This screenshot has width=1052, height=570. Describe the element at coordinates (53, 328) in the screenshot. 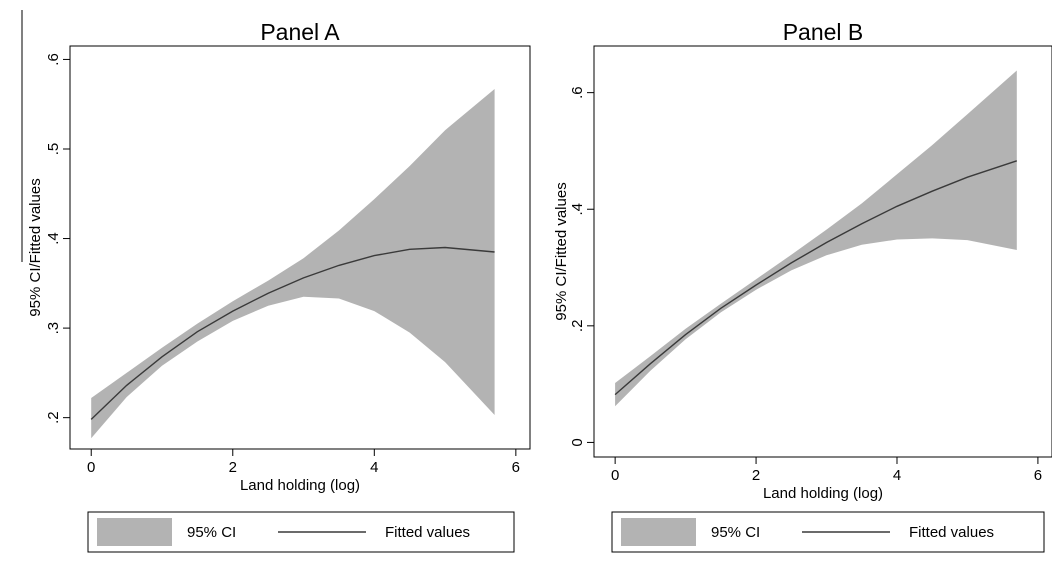

I see `y-tick-label: .3` at that location.